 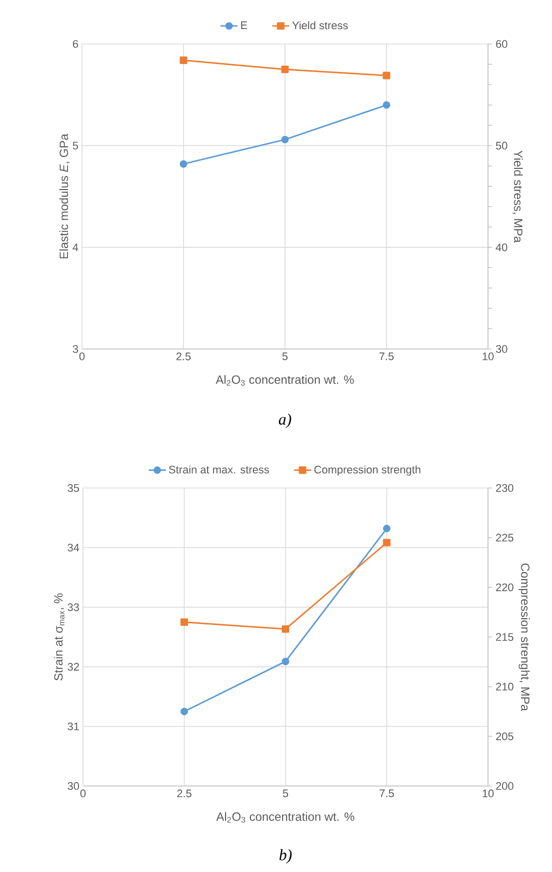 What do you see at coordinates (75, 248) in the screenshot?
I see `y-tick-label: 4` at bounding box center [75, 248].